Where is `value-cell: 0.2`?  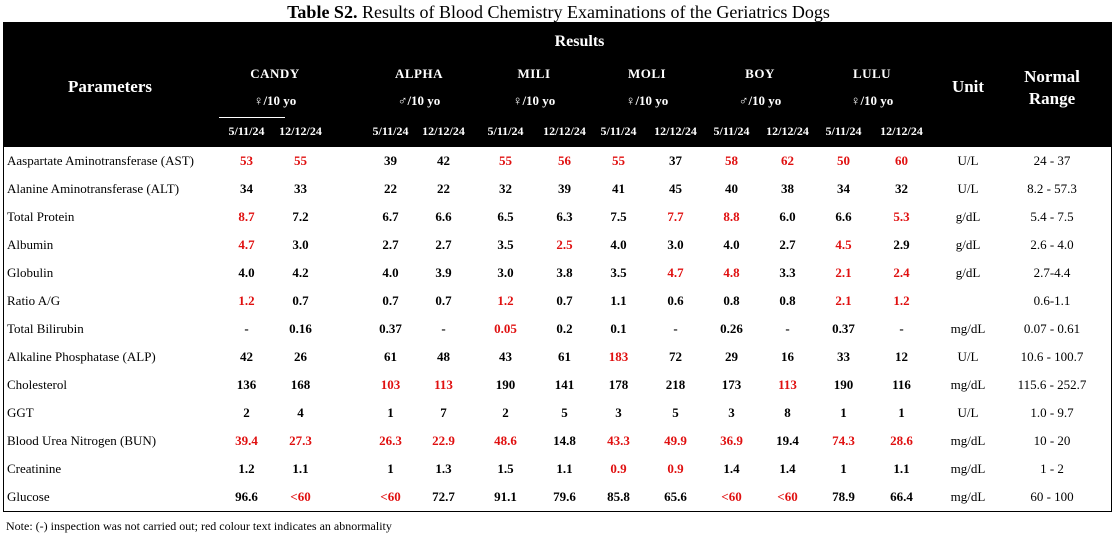 value-cell: 0.2 is located at coordinates (564, 328).